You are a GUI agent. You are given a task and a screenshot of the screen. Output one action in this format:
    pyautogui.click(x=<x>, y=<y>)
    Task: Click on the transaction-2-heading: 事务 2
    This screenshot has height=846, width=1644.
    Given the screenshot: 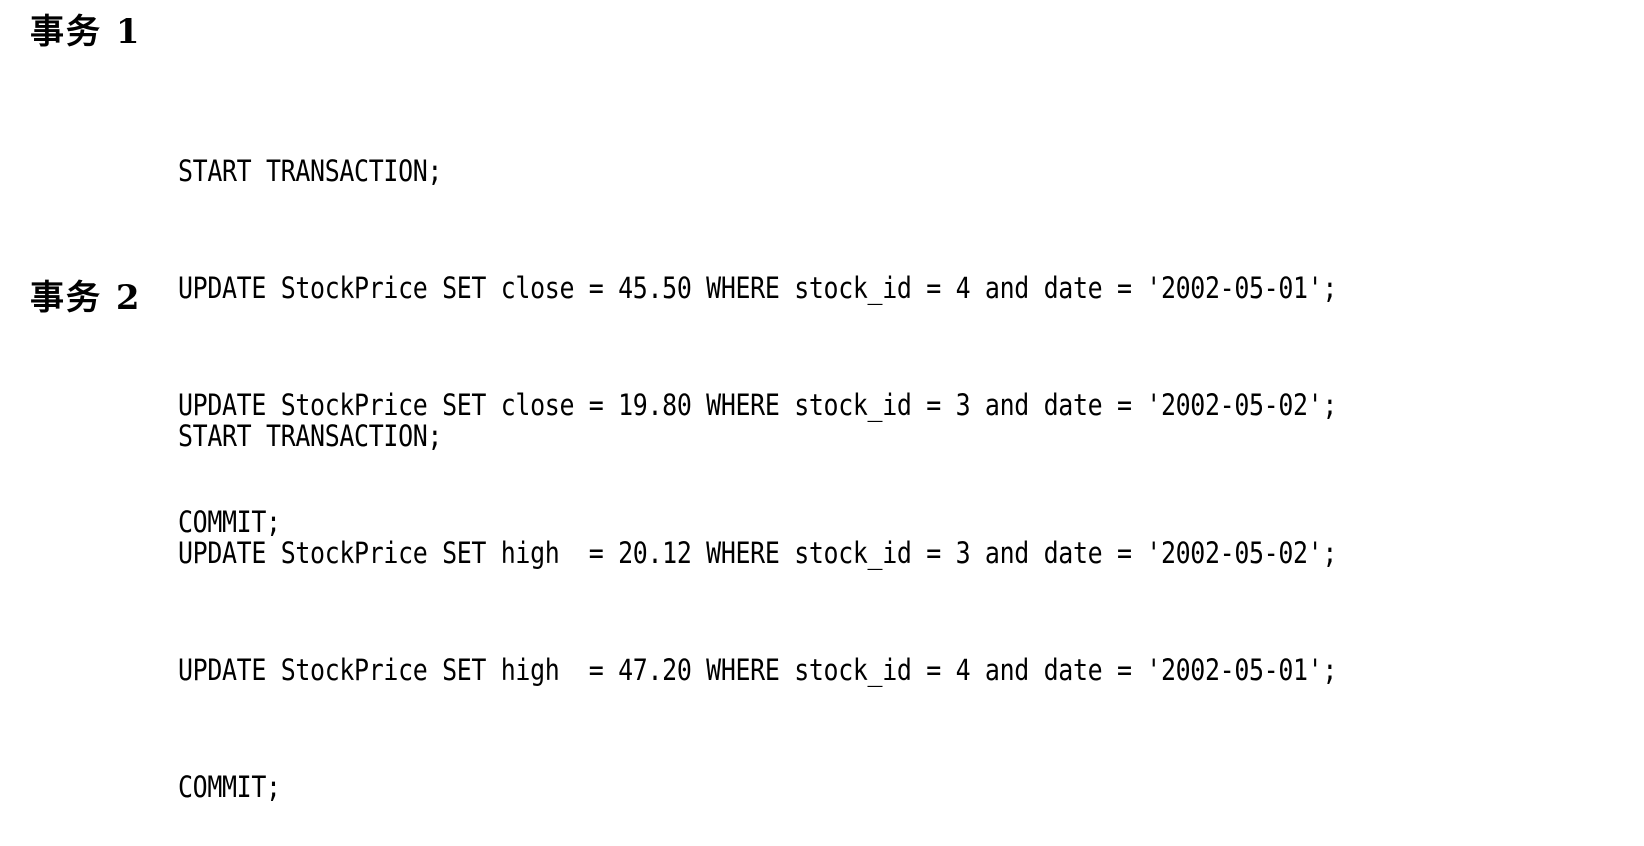 What is the action you would take?
    pyautogui.click(x=86, y=298)
    